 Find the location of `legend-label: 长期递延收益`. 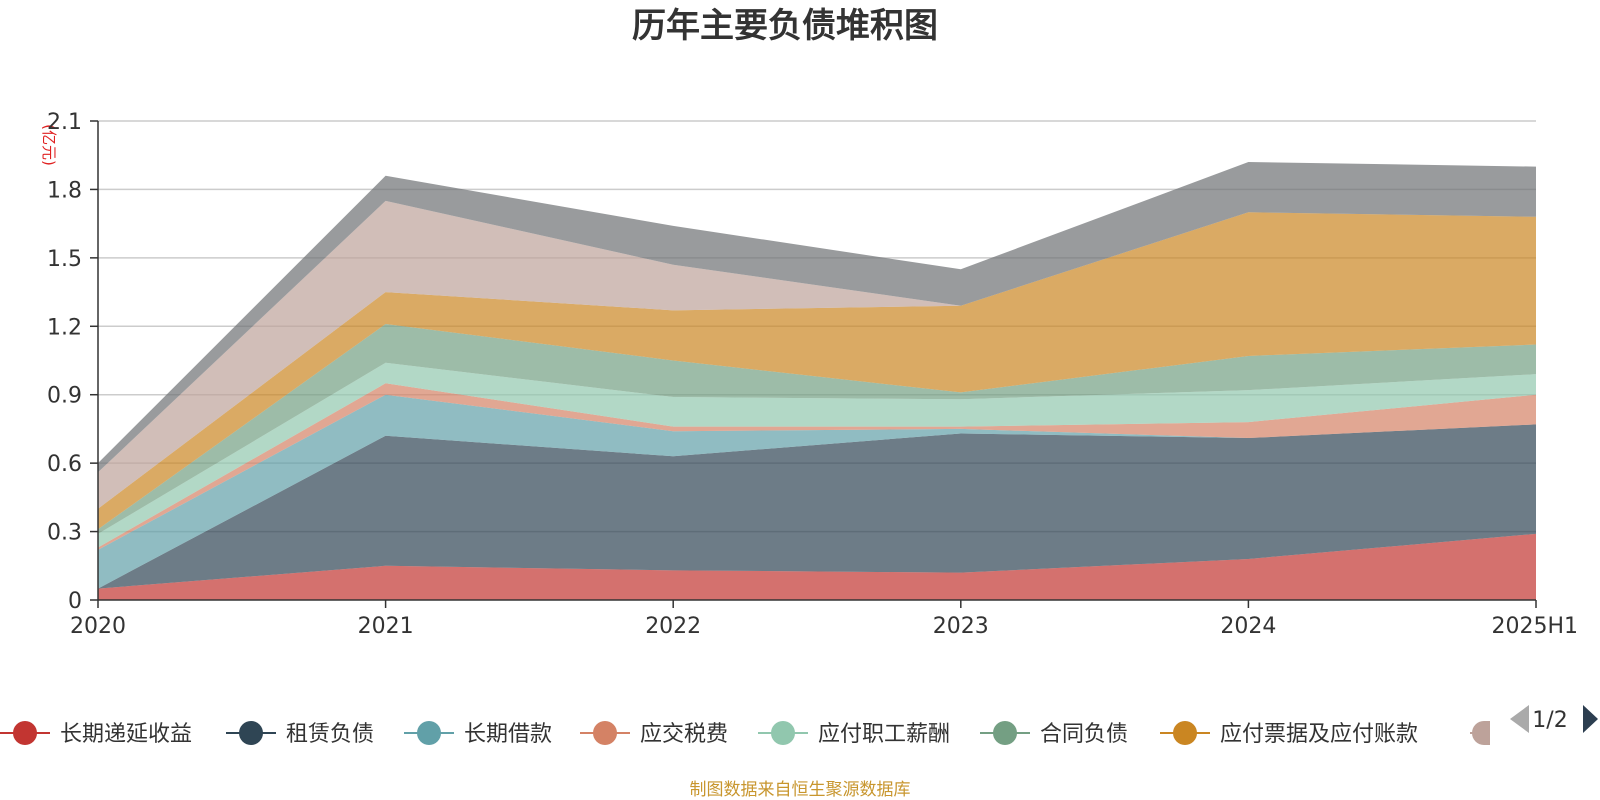

legend-label: 长期递延收益 is located at coordinates (126, 734).